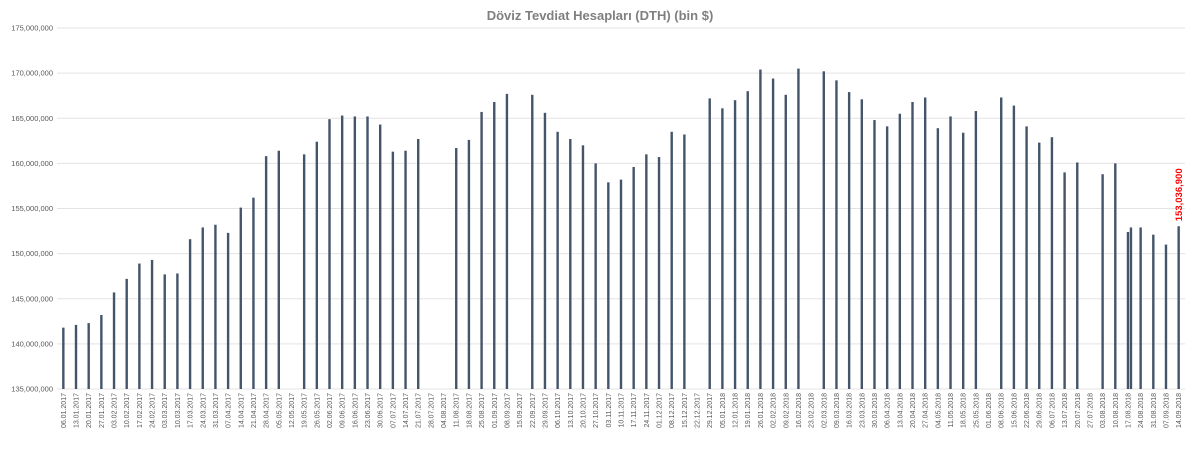 This screenshot has width=1200, height=458. What do you see at coordinates (406, 410) in the screenshot?
I see `x-tick-label: 14.07.2017` at bounding box center [406, 410].